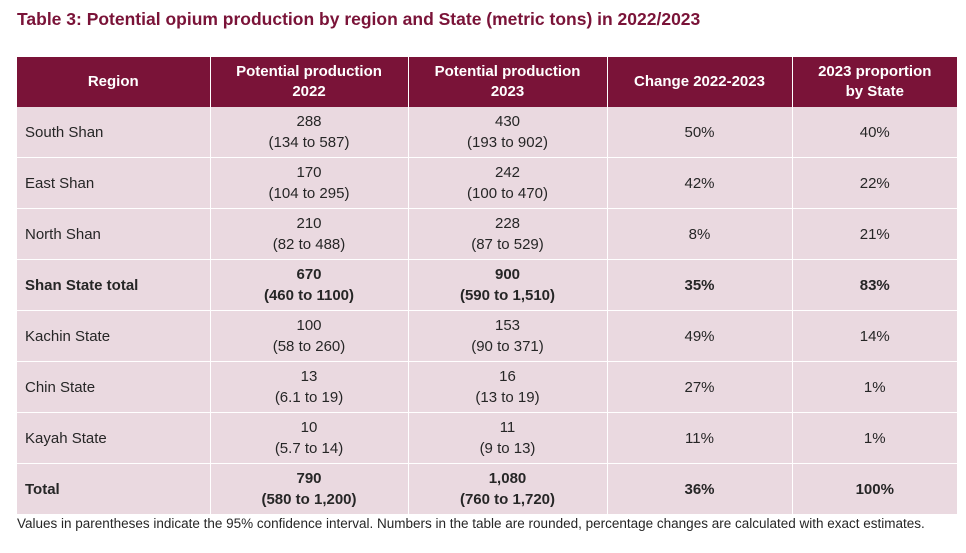 Image resolution: width=966 pixels, height=553 pixels. Describe the element at coordinates (508, 336) in the screenshot. I see `cell-production-2023: 153 (90 to 371)` at that location.